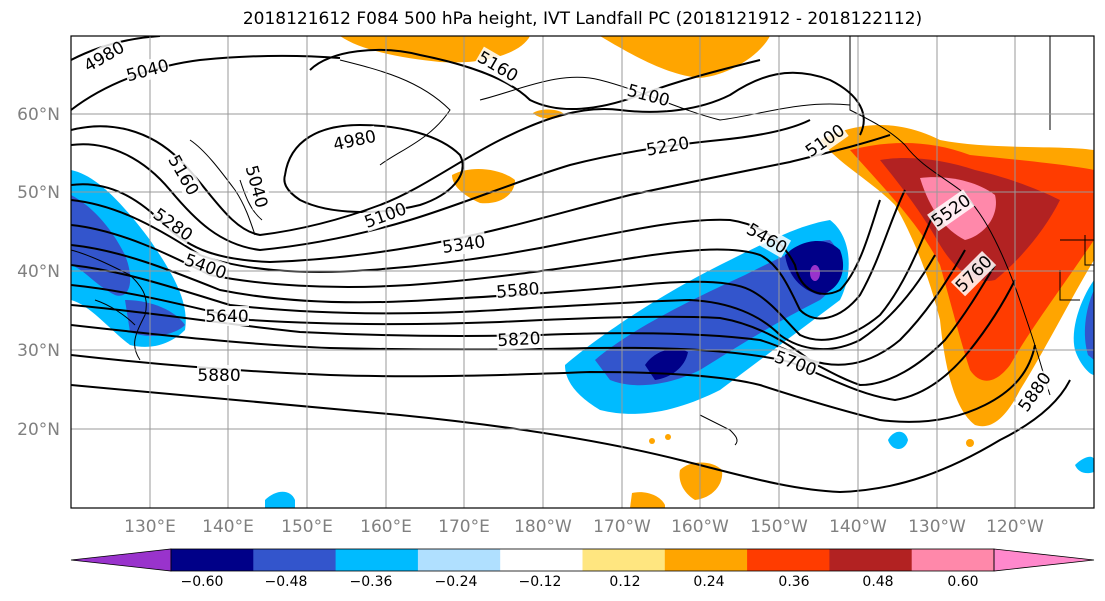 The width and height of the screenshot is (1105, 601). I want to click on colorbar-tick: 0.24, so click(708, 582).